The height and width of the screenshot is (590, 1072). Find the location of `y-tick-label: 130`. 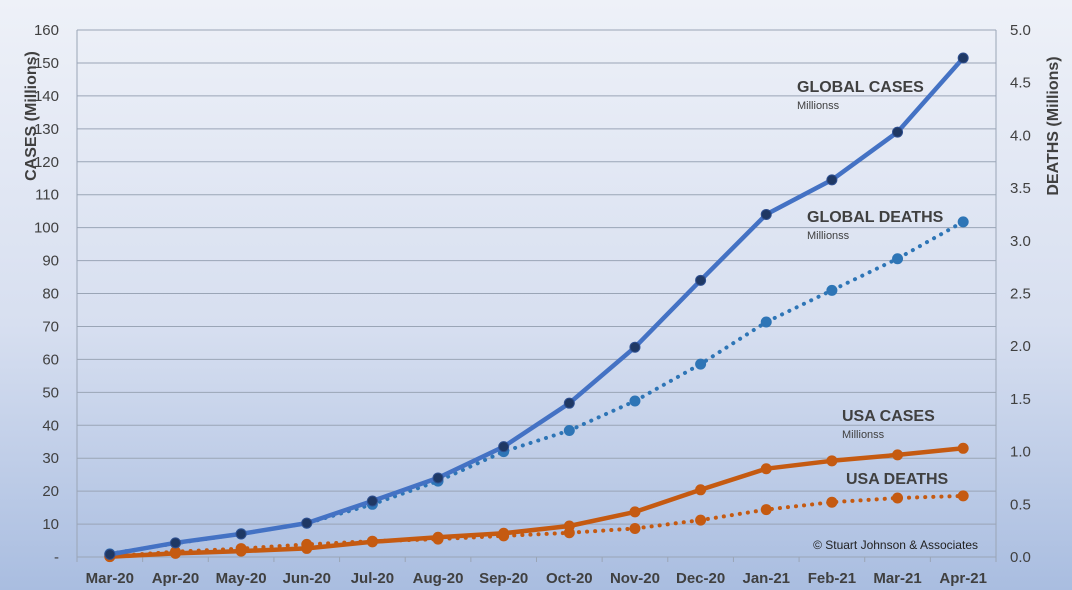

y-tick-label: 130 is located at coordinates (46, 129).